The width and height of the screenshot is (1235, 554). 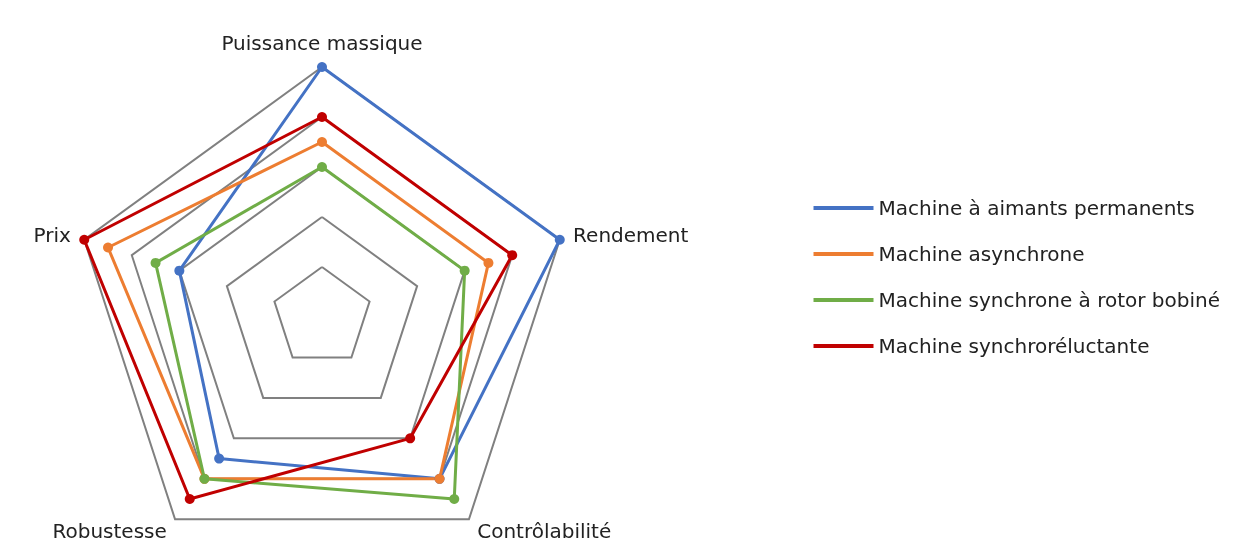 I want to click on spoke-label: Puissance massique, so click(x=322, y=43).